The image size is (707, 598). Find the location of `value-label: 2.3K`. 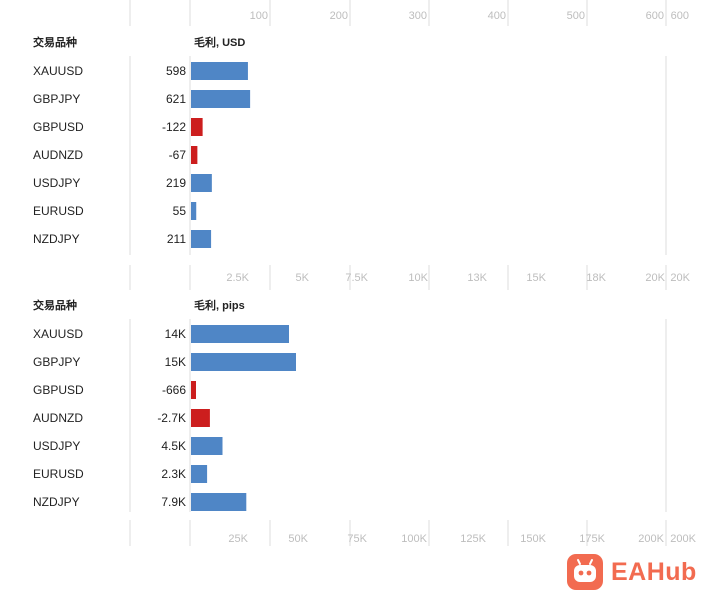

value-label: 2.3K is located at coordinates (173, 474).